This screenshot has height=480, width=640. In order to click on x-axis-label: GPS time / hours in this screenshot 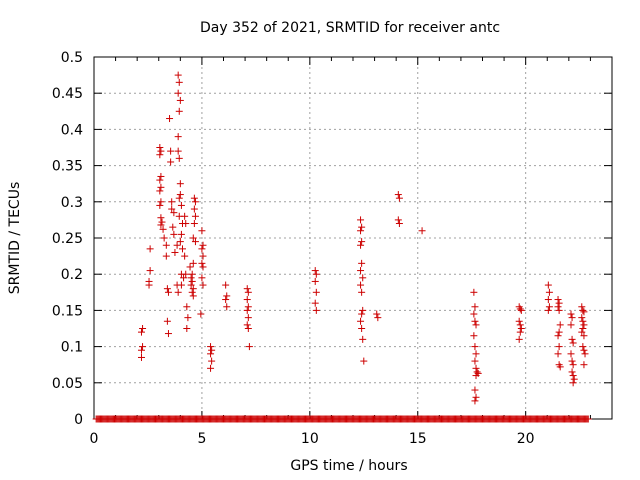, I will do `click(348, 466)`.